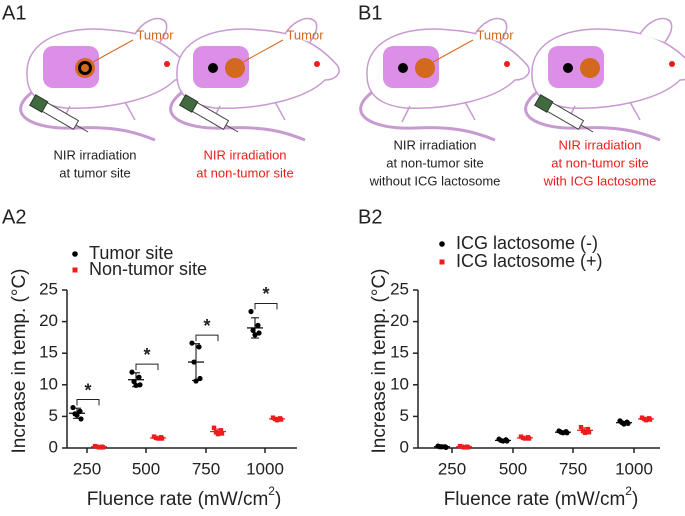 The width and height of the screenshot is (685, 516). Describe the element at coordinates (527, 243) in the screenshot. I see `legend-label: ICG lactosome (-)` at that location.